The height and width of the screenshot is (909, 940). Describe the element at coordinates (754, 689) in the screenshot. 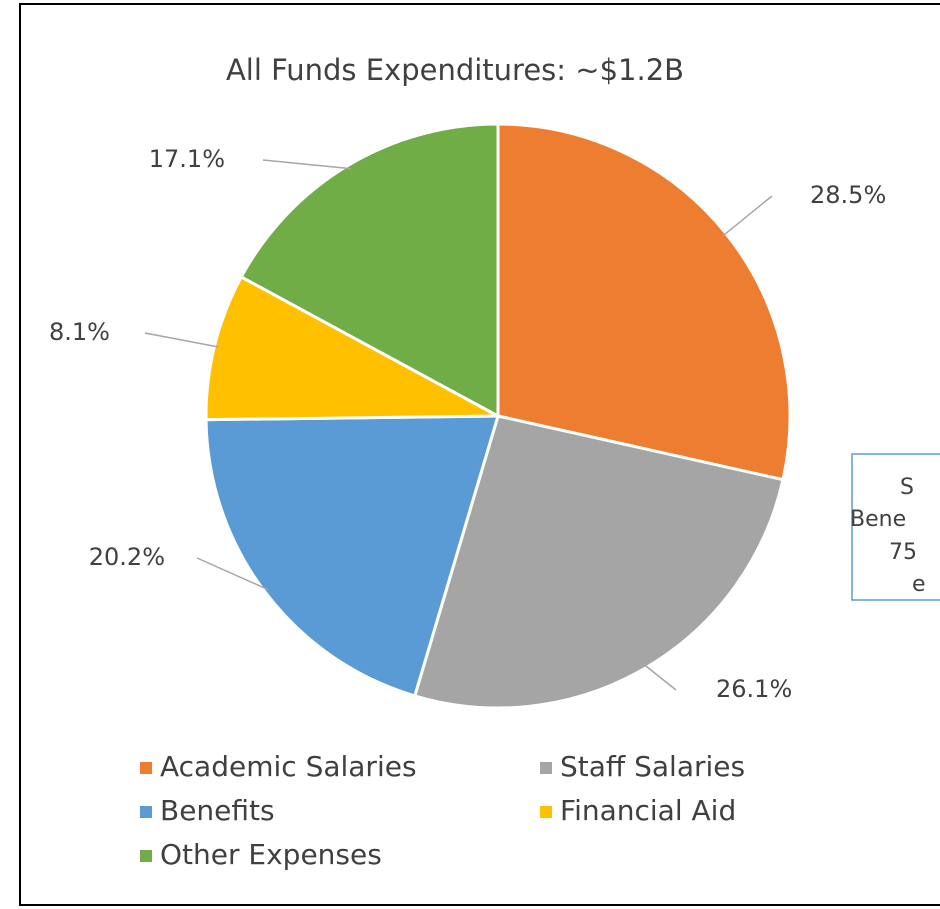

I see `data-label: 26.1%` at that location.